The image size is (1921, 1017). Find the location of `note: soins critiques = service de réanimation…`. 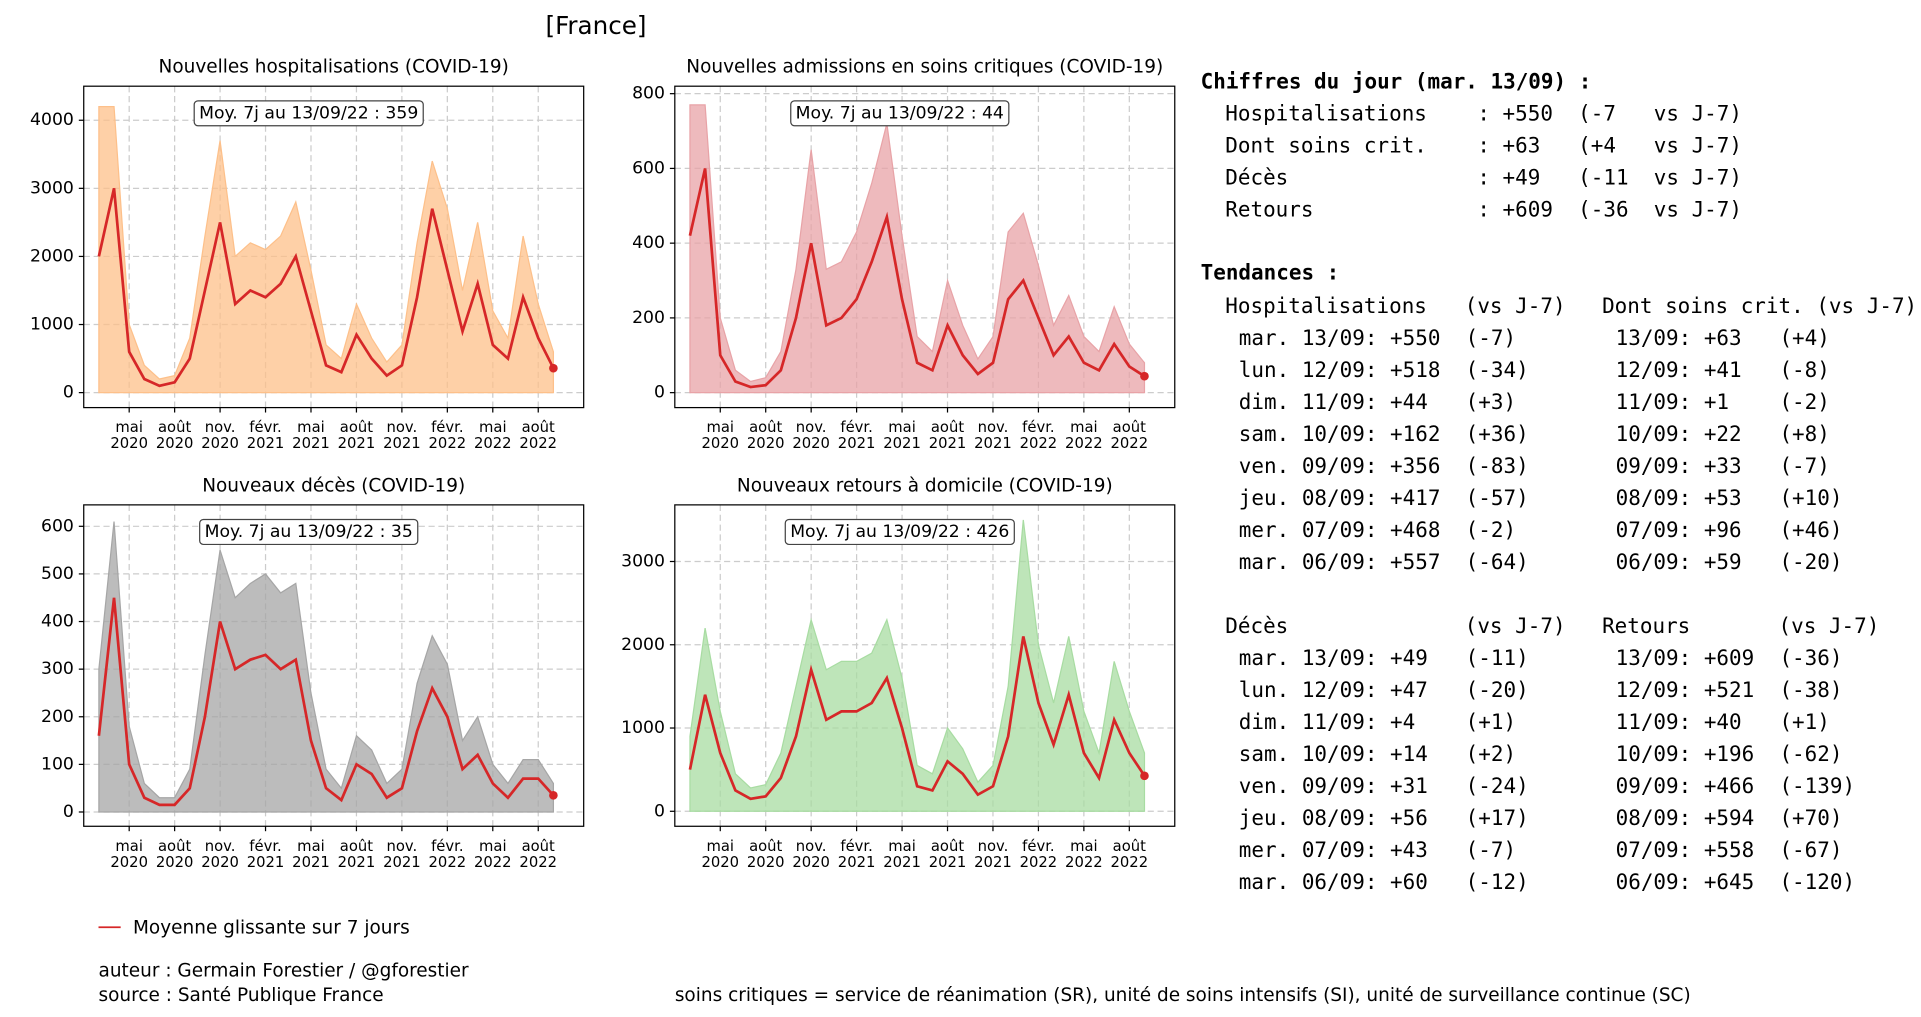

note: soins critiques = service de réanimation… is located at coordinates (1182, 995).